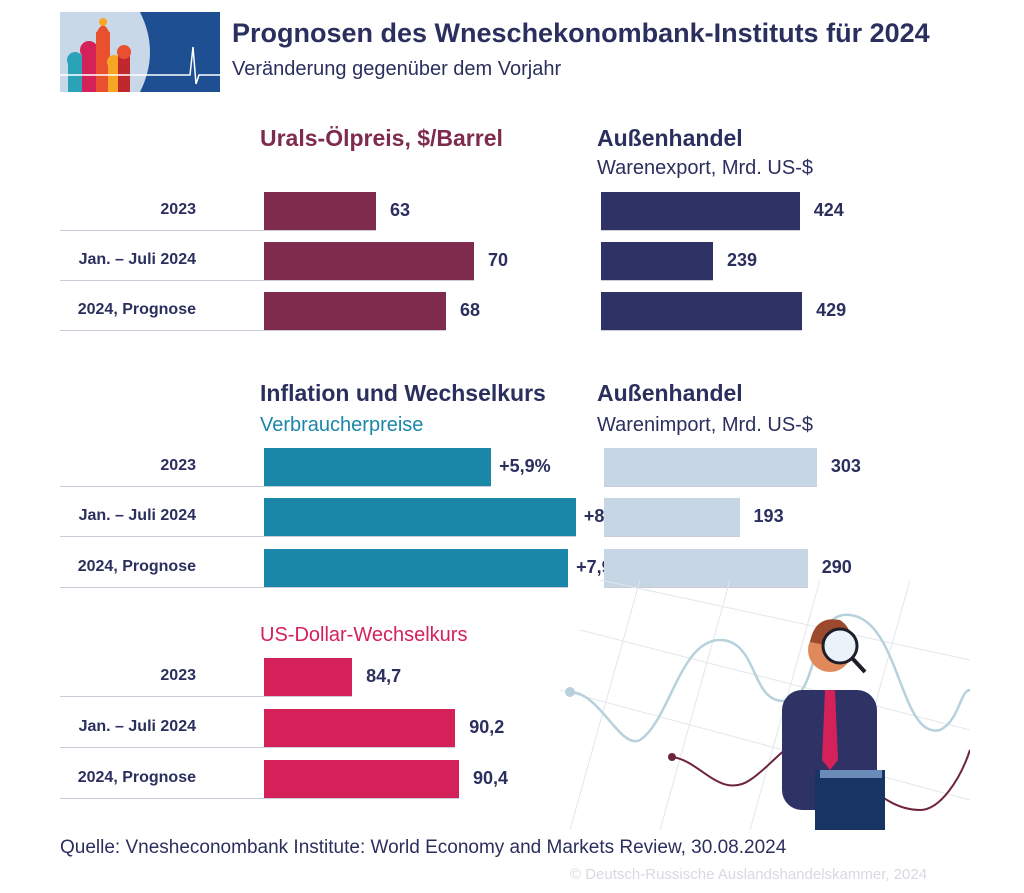 The height and width of the screenshot is (893, 1024). I want to click on oil-value-label: 68, so click(470, 310).